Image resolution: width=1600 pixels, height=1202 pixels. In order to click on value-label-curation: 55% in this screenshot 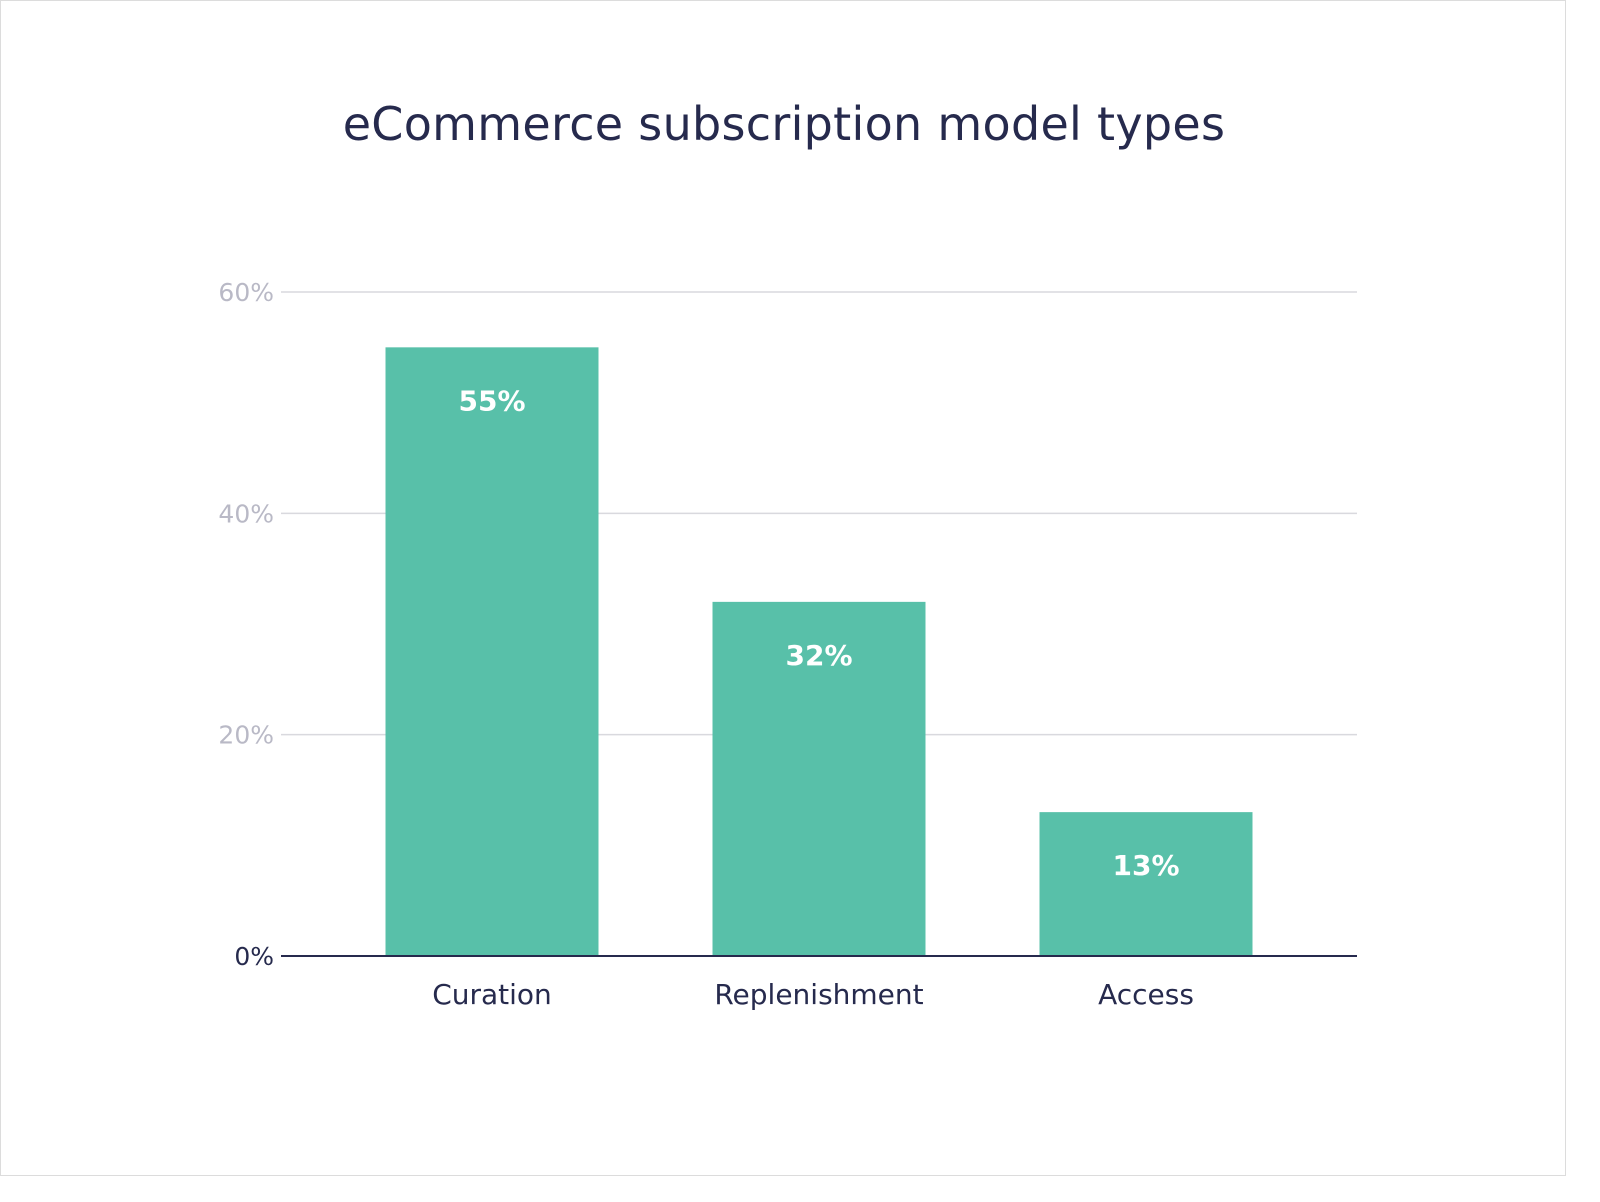, I will do `click(491, 400)`.